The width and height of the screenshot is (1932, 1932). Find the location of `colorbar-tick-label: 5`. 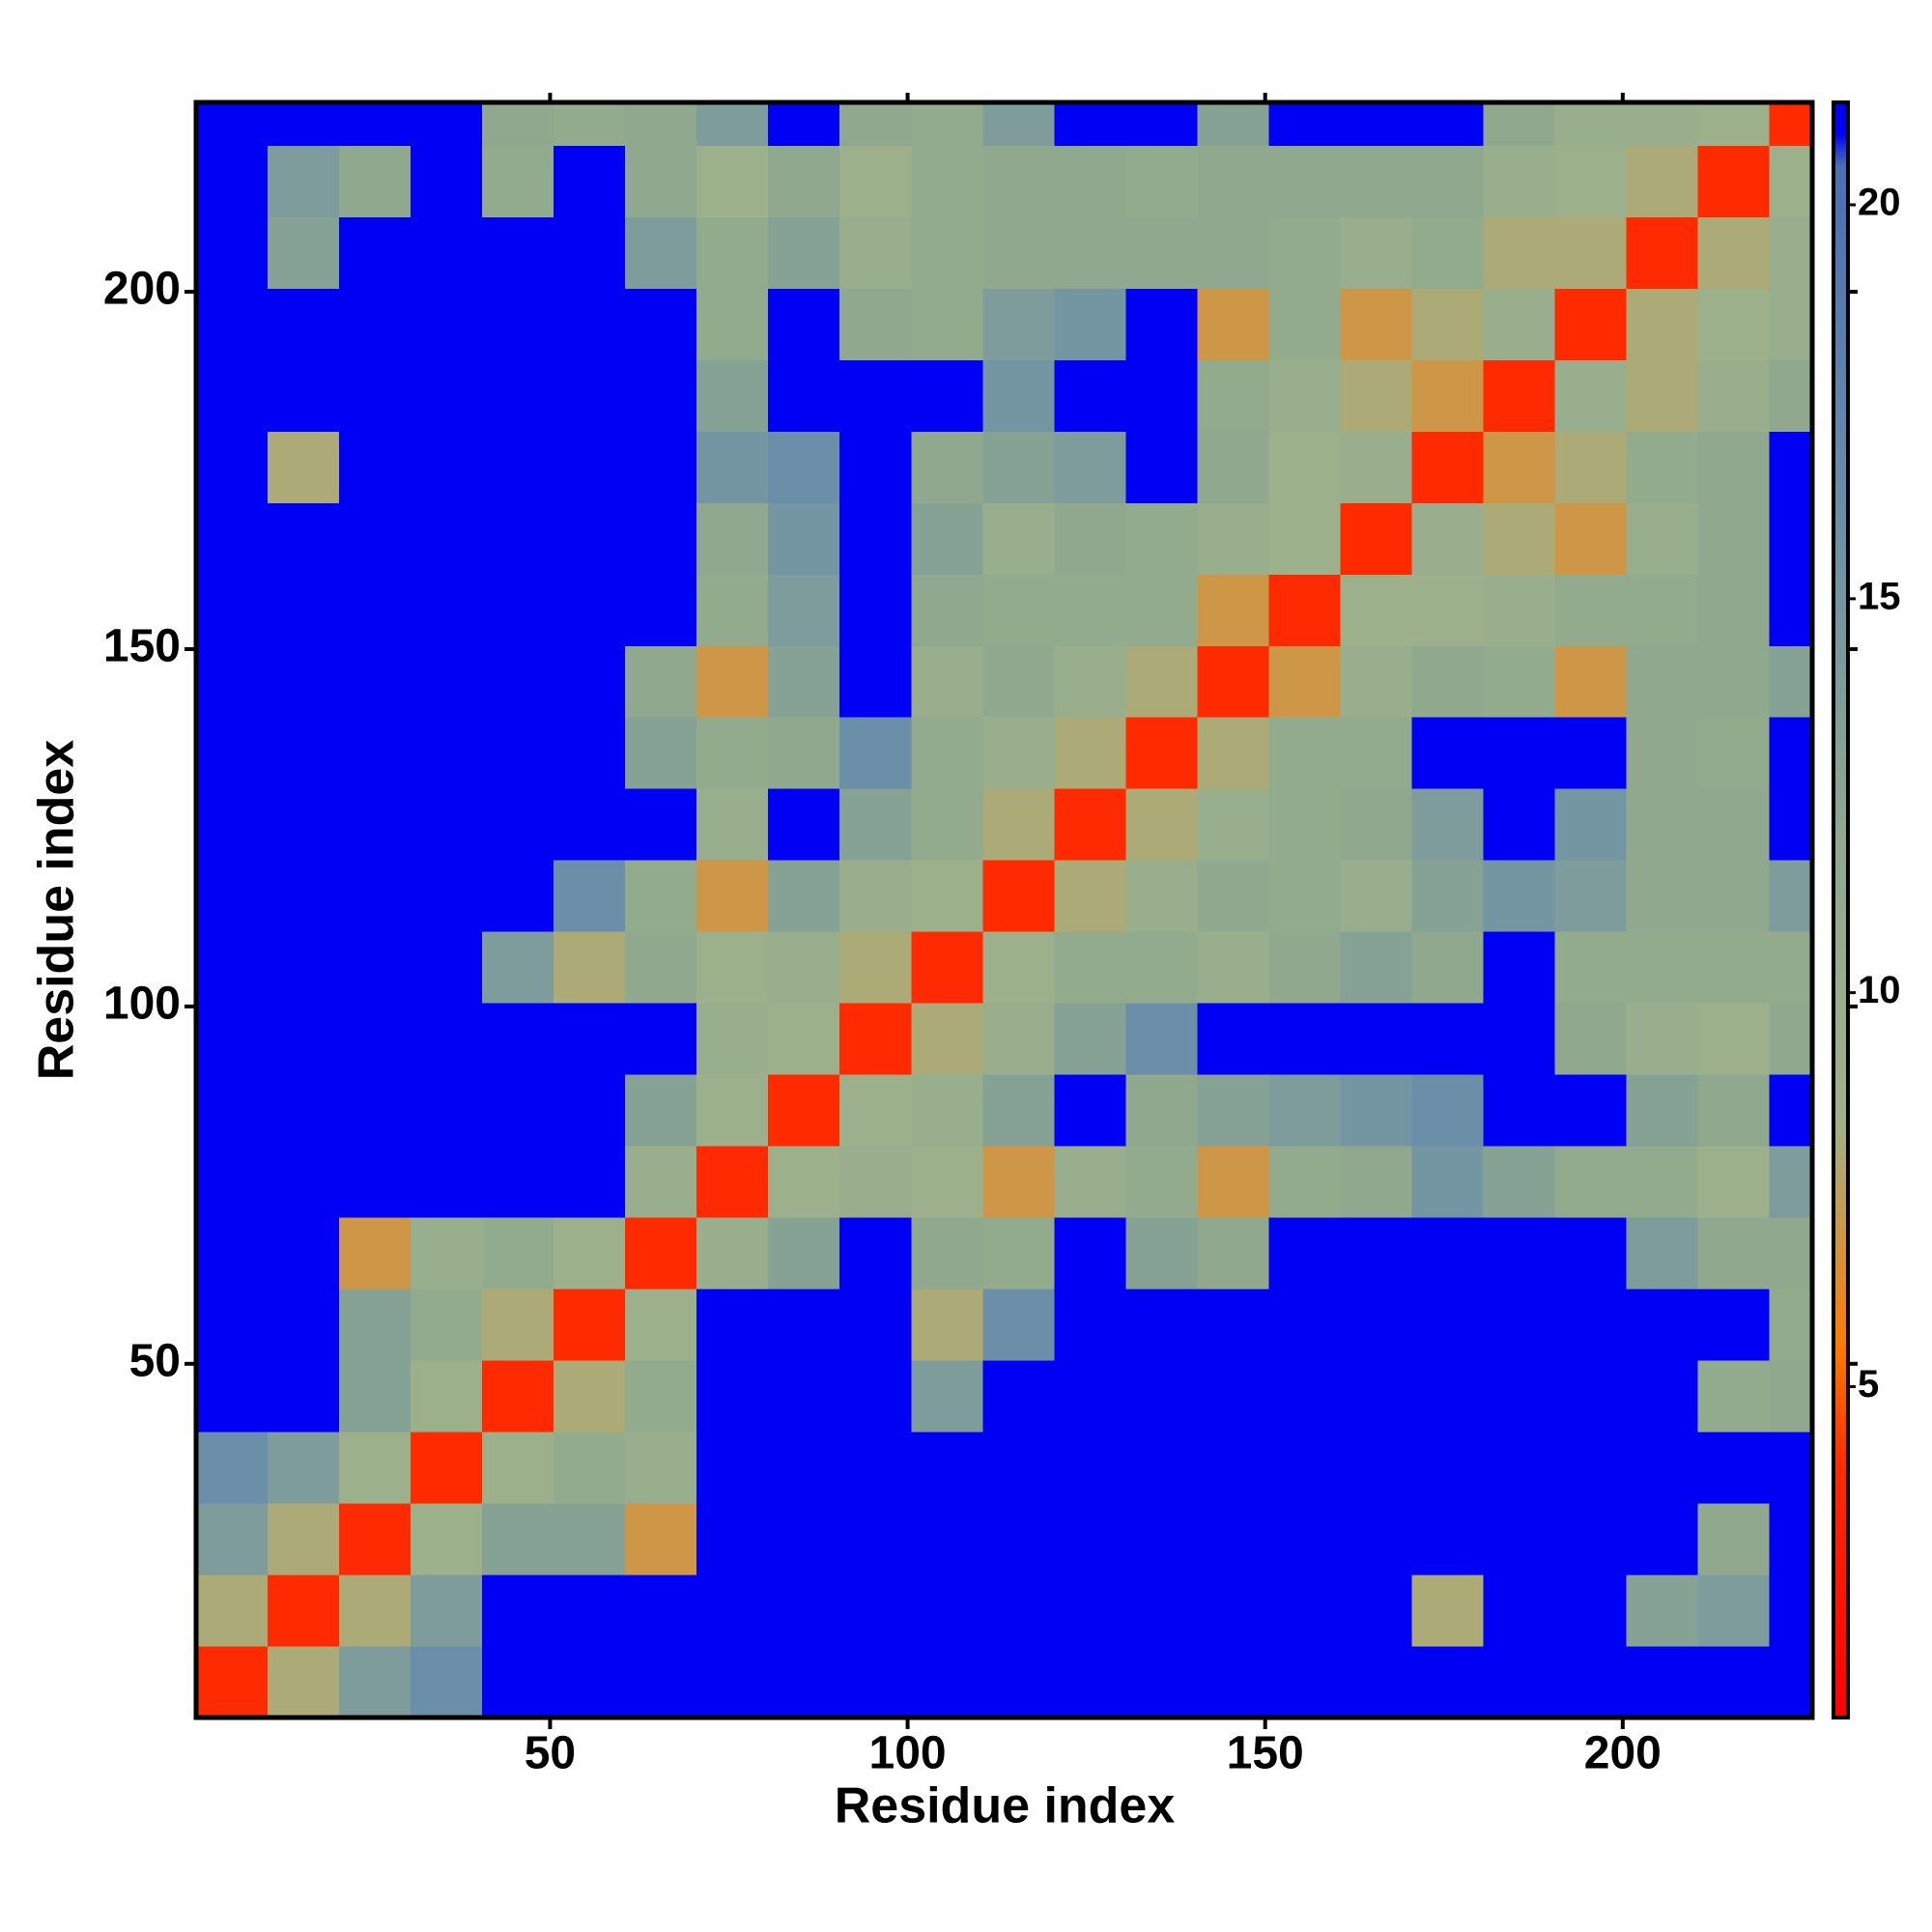

colorbar-tick-label: 5 is located at coordinates (1868, 1384).